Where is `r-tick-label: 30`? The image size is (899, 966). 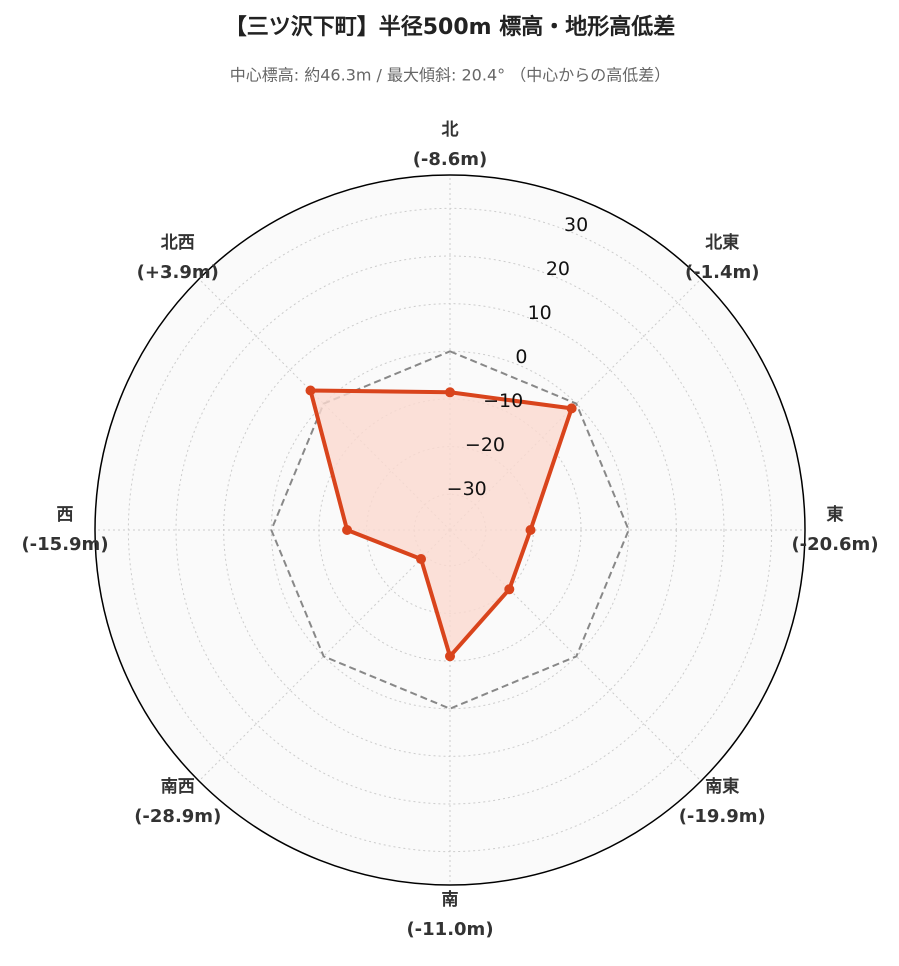 r-tick-label: 30 is located at coordinates (576, 225).